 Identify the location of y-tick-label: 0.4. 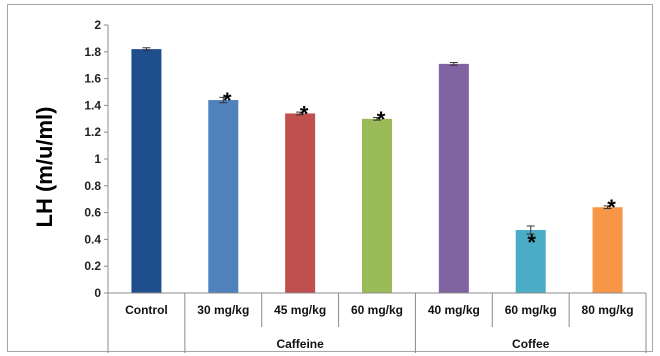
(92, 239).